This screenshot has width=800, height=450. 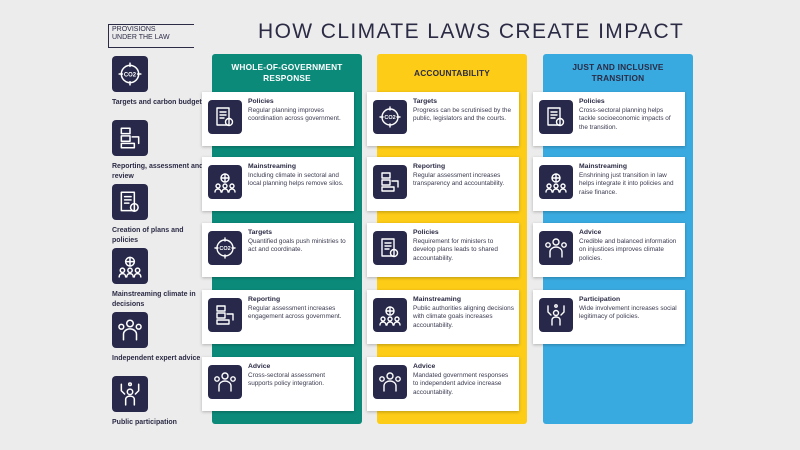 I want to click on provision-item: Independent expert advice, so click(x=162, y=338).